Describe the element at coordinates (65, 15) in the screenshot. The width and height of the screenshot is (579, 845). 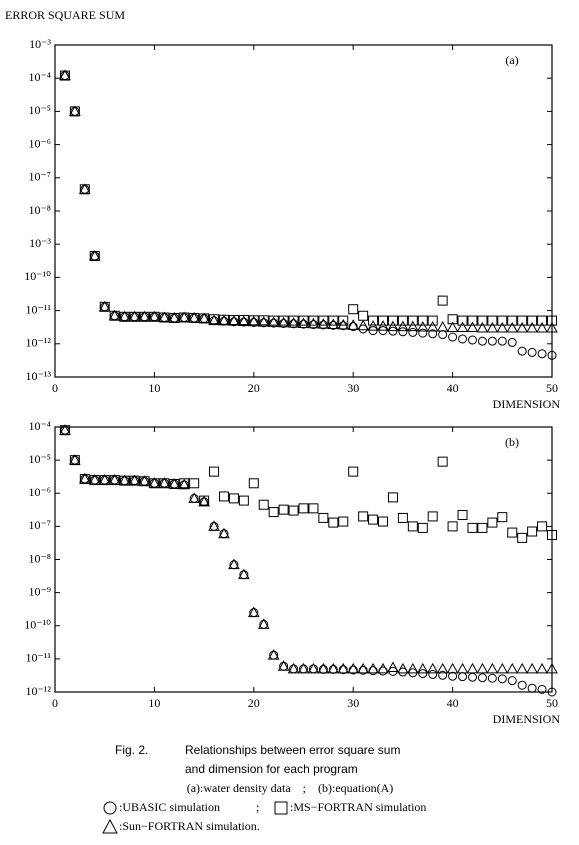
I see `y-axis-title: ERROR SQUARE SUM` at that location.